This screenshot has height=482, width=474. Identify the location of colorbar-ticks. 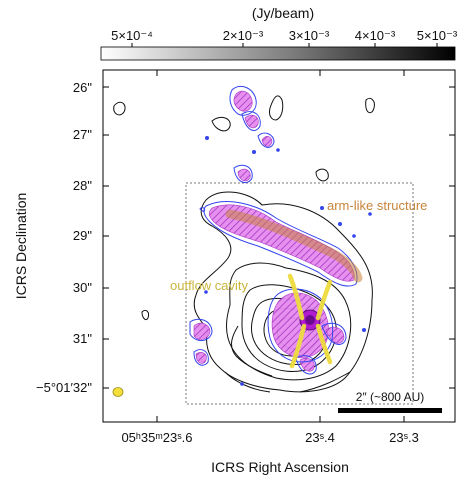
(284, 45).